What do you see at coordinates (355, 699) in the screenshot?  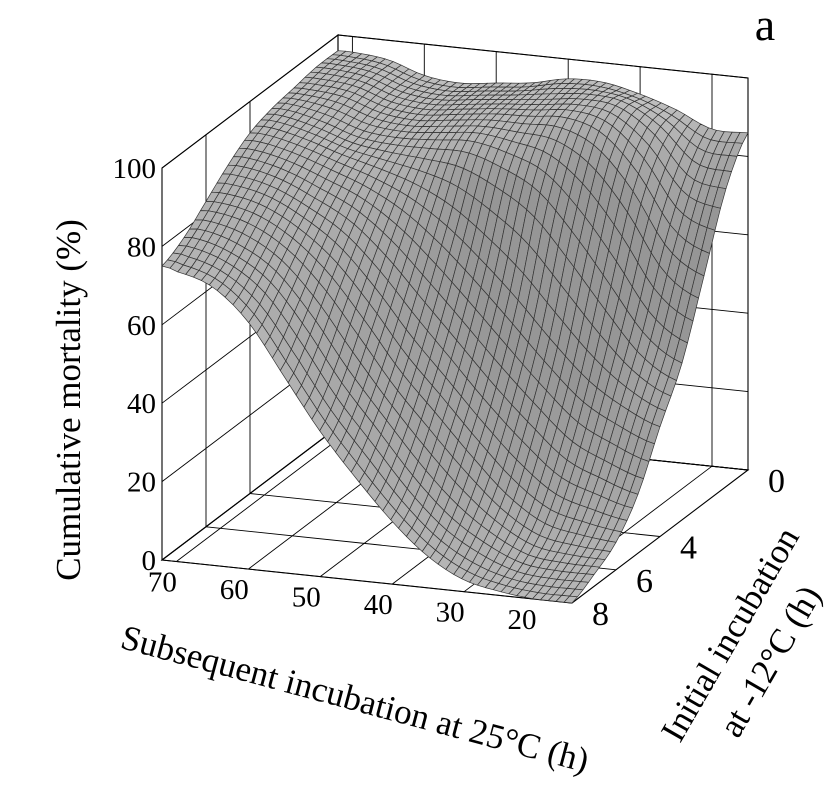 I see `x-axis-title: Subsequent incubation at 25°C (h)` at bounding box center [355, 699].